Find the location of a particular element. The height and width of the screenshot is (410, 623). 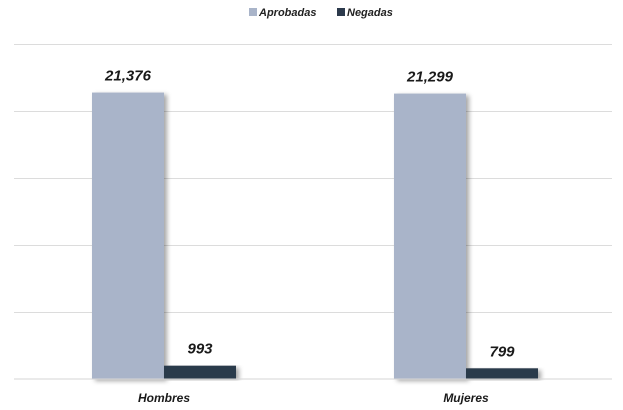

legend-swatch-aprobadas is located at coordinates (253, 12).